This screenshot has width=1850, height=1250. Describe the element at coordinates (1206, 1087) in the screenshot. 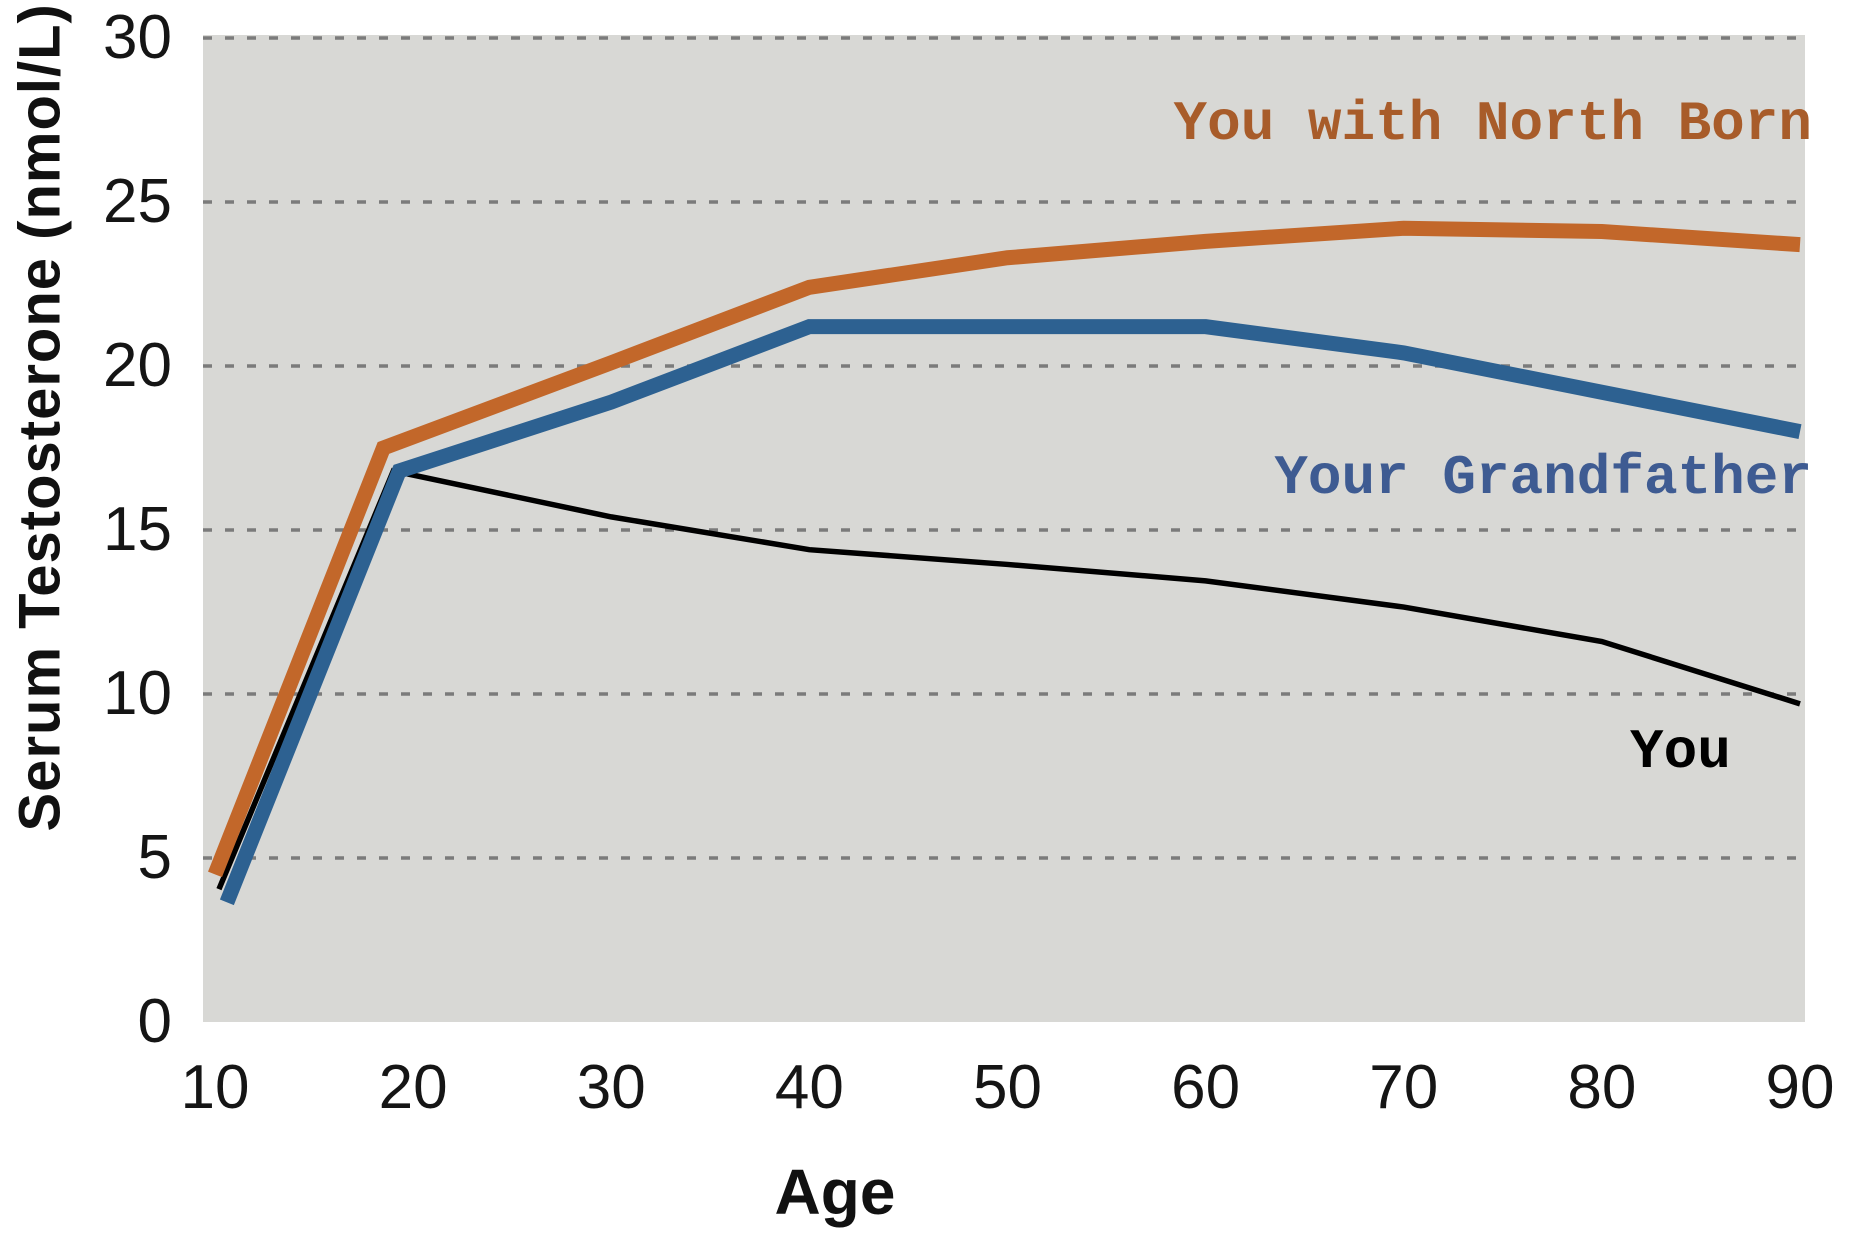

I see `x-tick-label-60: 60` at that location.